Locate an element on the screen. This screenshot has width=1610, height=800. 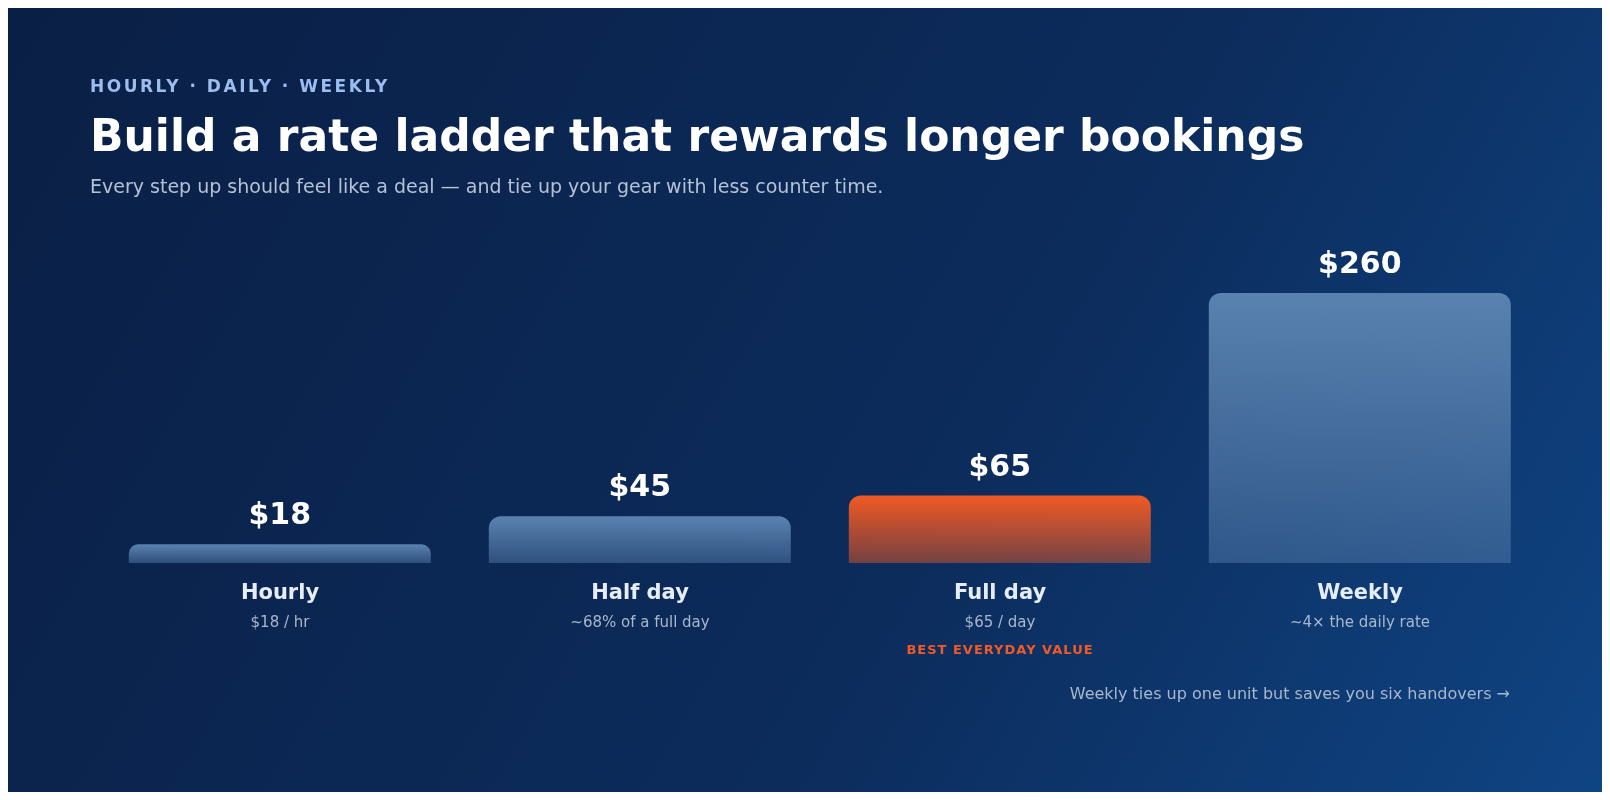
data-label: $45 is located at coordinates (640, 486).